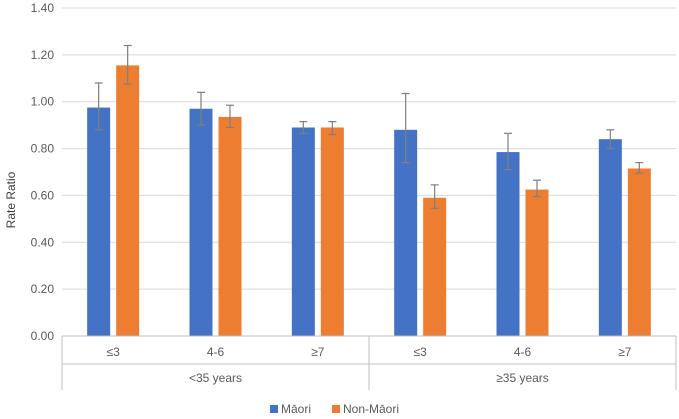 This screenshot has width=679, height=419. I want to click on legend: Māori Non-Māori, so click(334, 409).